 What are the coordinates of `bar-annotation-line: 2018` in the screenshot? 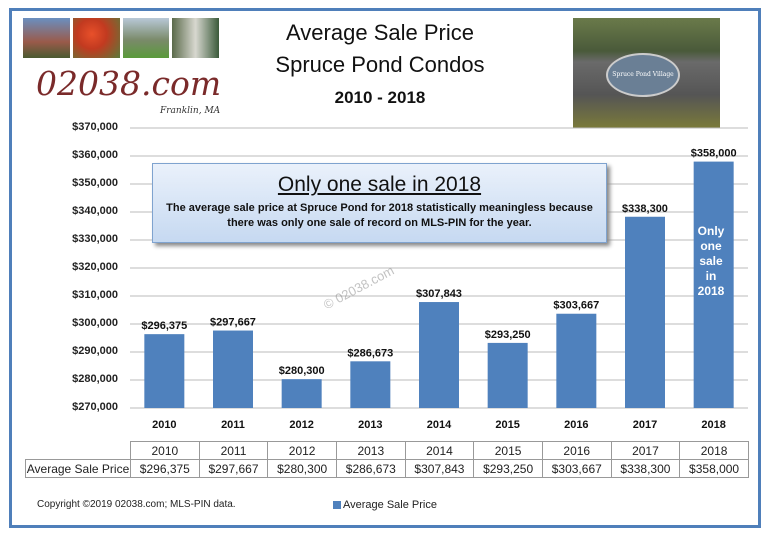 It's located at (711, 291).